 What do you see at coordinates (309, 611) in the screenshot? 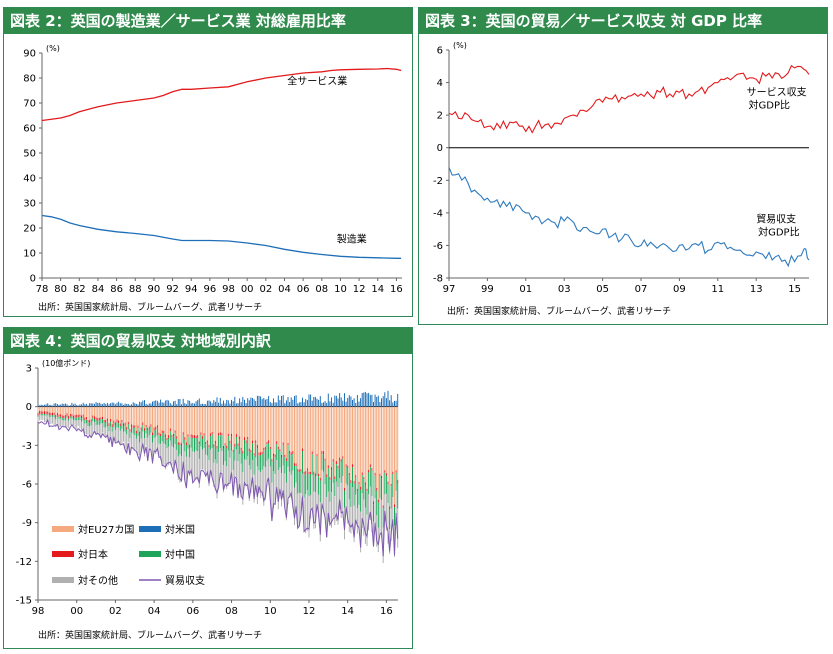
I see `x-tick-label: 12` at bounding box center [309, 611].